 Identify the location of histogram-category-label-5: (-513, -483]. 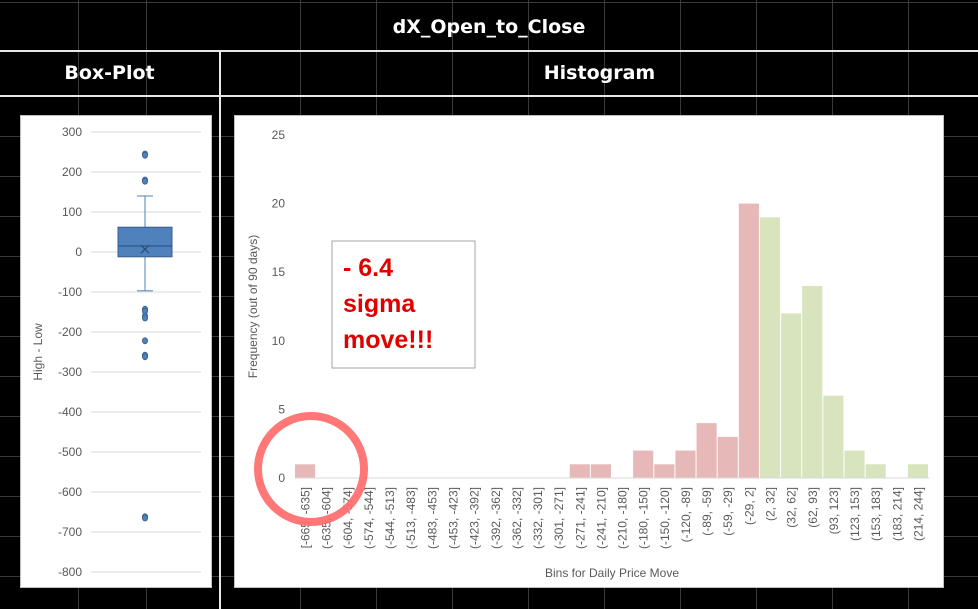
(411, 518).